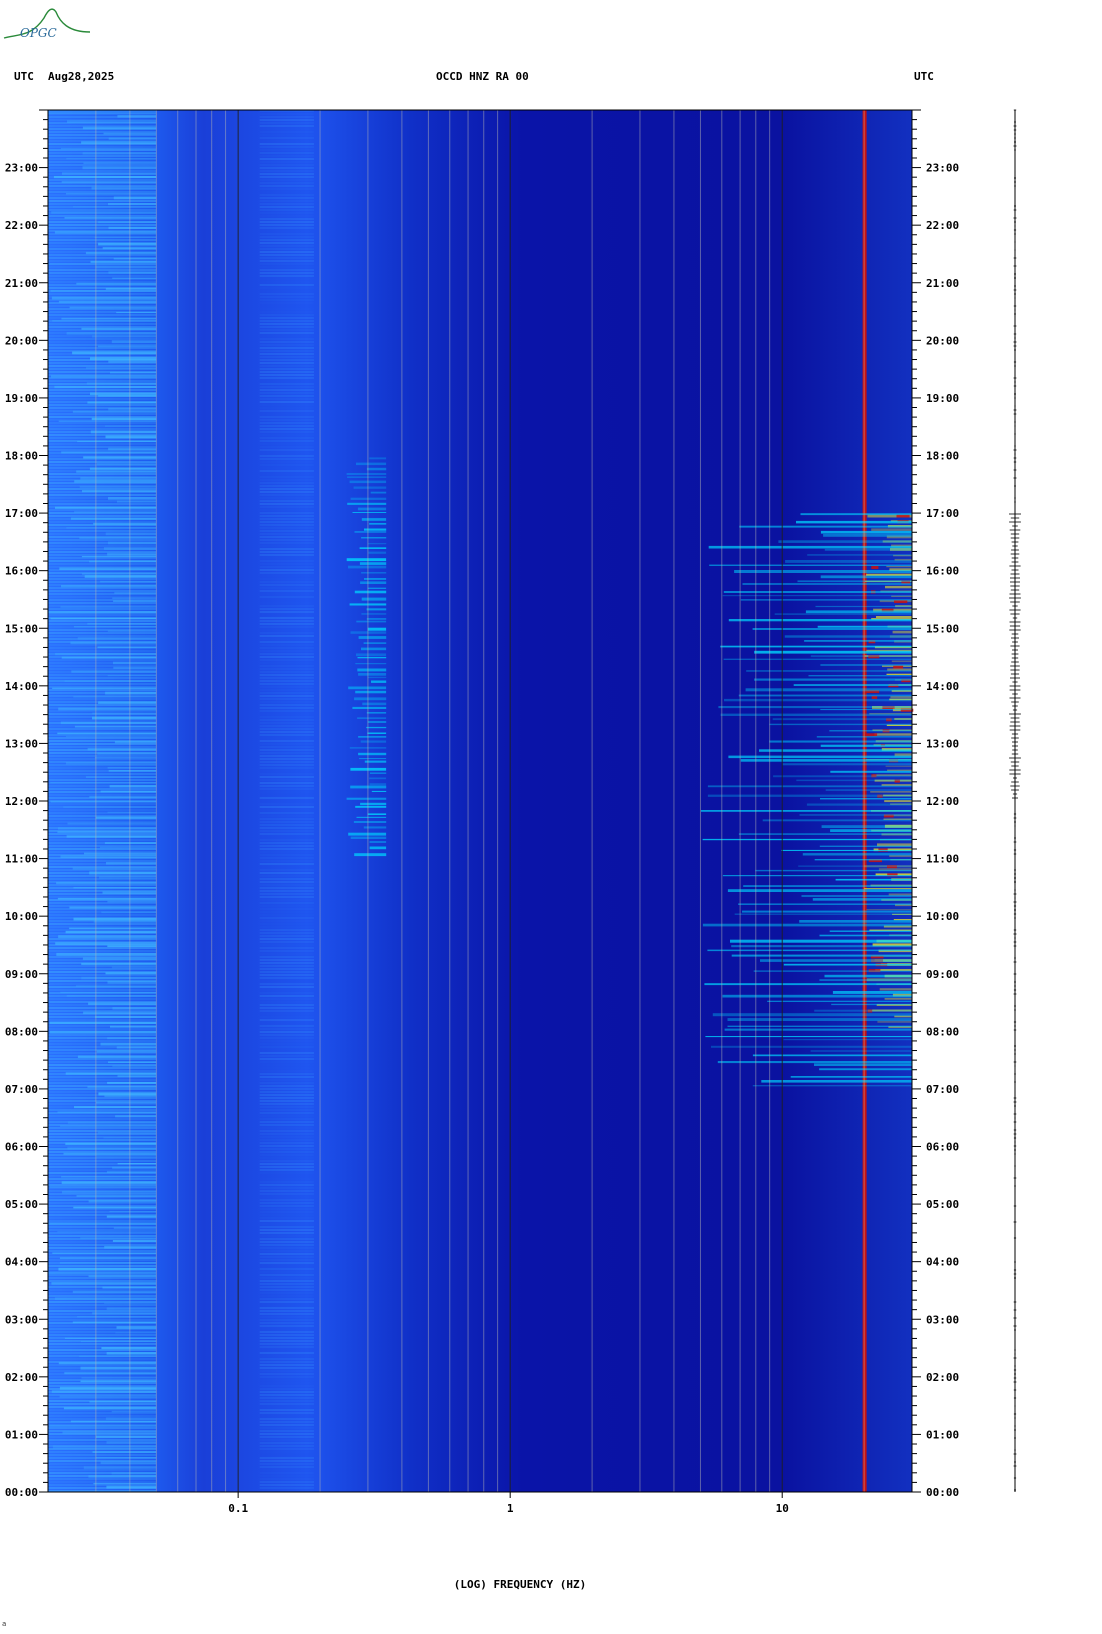  Describe the element at coordinates (874, 776) in the screenshot. I see `feature-hotspot` at that location.